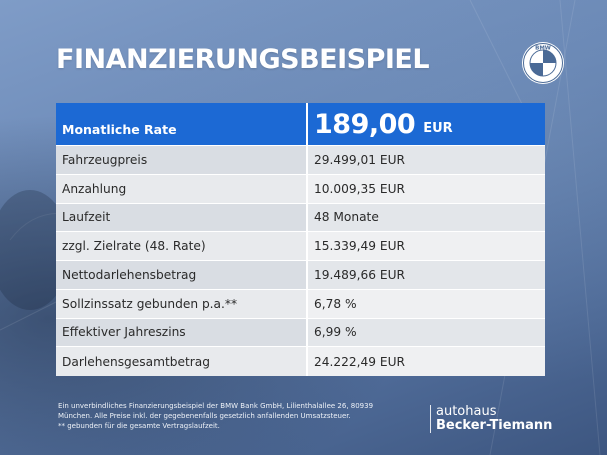 This screenshot has width=607, height=455. What do you see at coordinates (426, 275) in the screenshot?
I see `row-value: 19.489,66 EUR` at bounding box center [426, 275].